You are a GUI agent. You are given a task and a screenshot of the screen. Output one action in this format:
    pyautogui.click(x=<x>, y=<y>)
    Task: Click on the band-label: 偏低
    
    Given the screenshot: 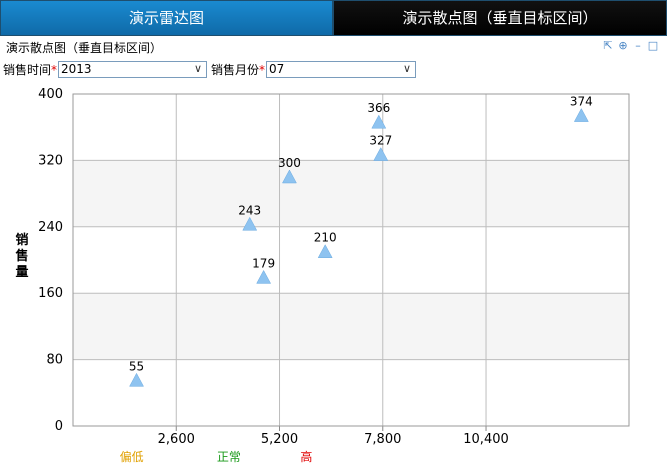 What is the action you would take?
    pyautogui.click(x=132, y=456)
    